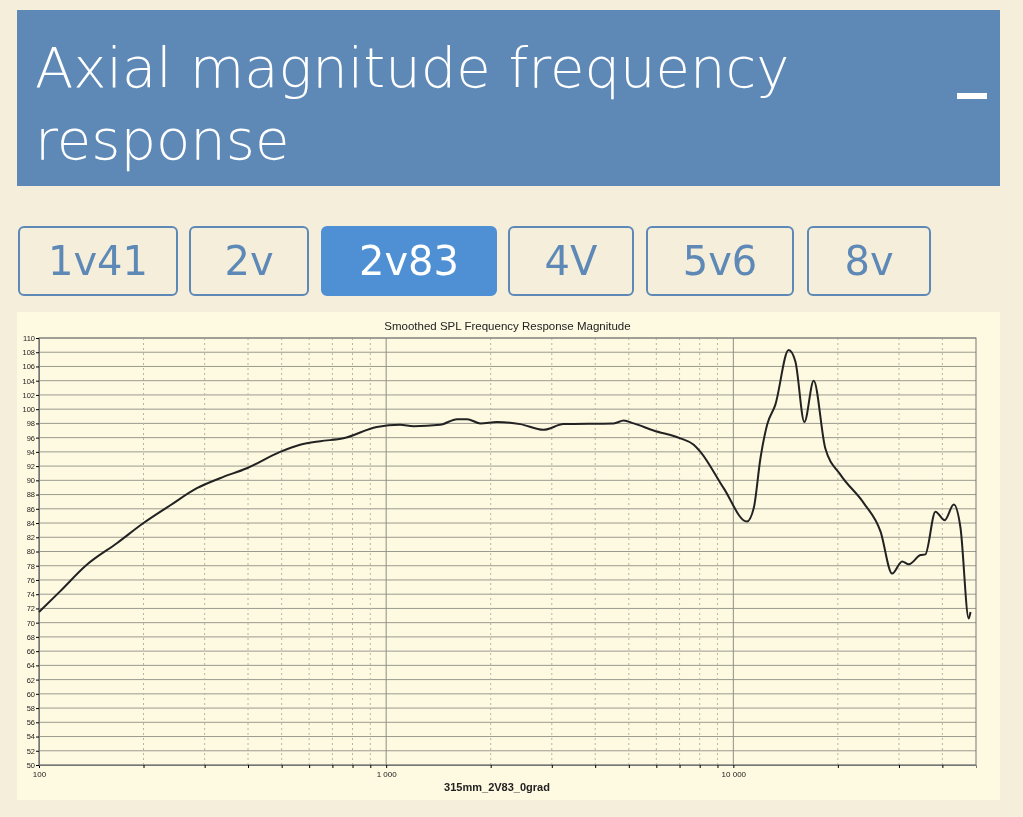 Image resolution: width=1023 pixels, height=817 pixels. Describe the element at coordinates (387, 774) in the screenshot. I see `x-tick-label: 1 000` at that location.